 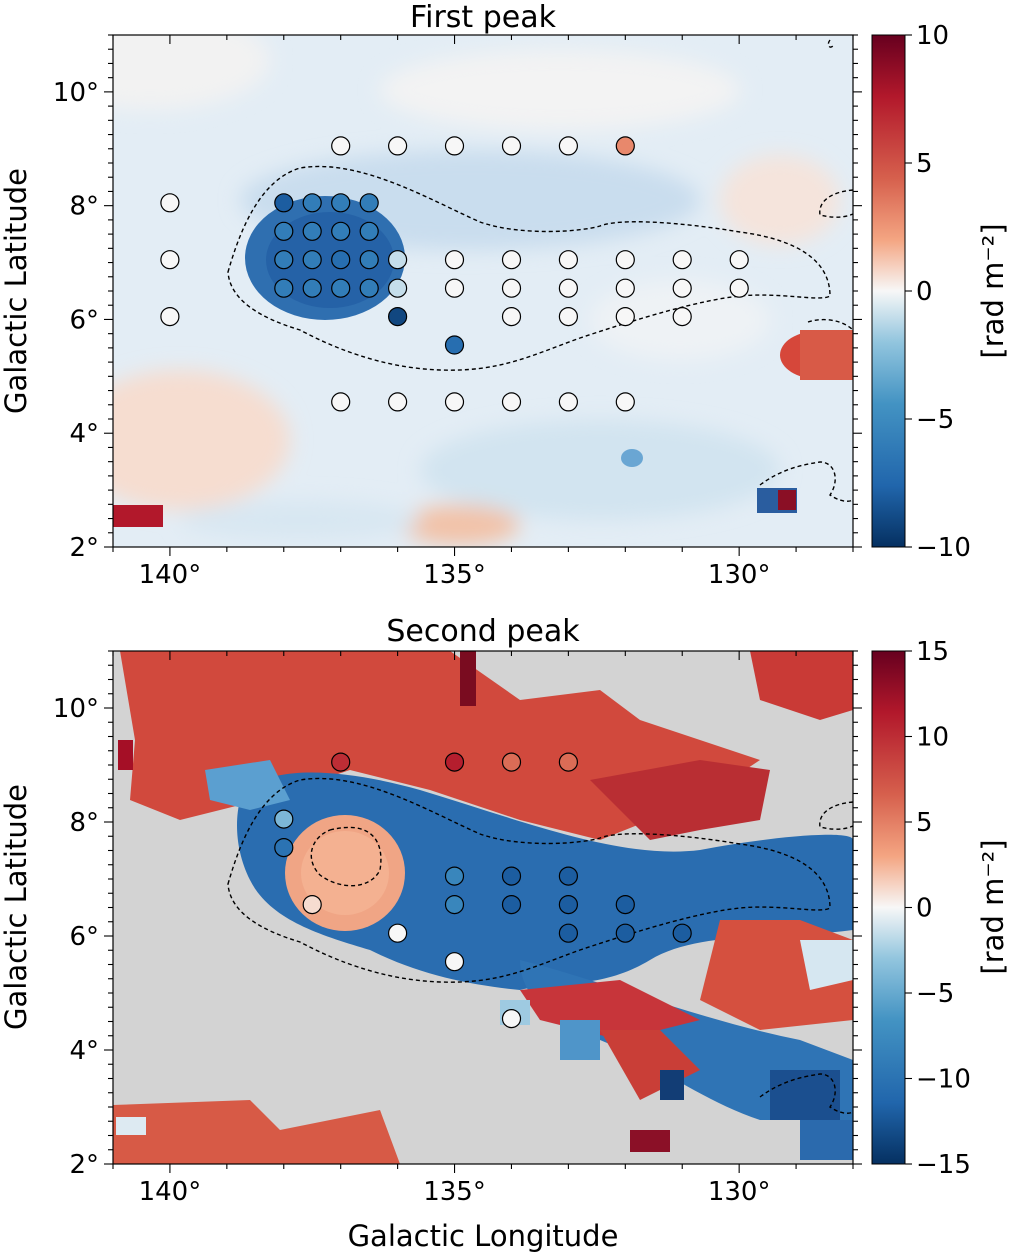 What do you see at coordinates (483, 1236) in the screenshot?
I see `x-axis-label: Galactic Longitude` at bounding box center [483, 1236].